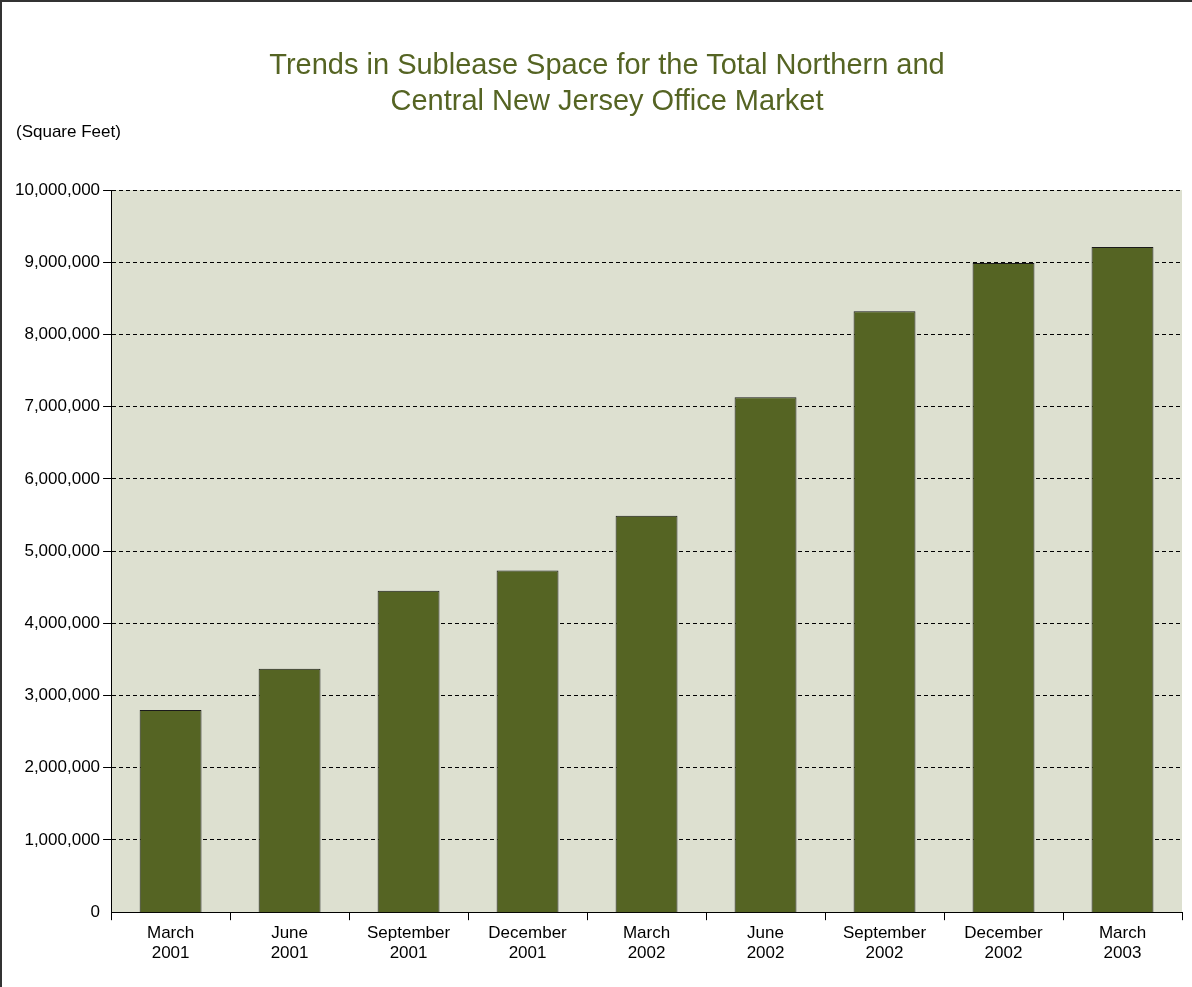 Image resolution: width=1192 pixels, height=987 pixels. I want to click on y-axis-title: (Square Feet), so click(68, 132).